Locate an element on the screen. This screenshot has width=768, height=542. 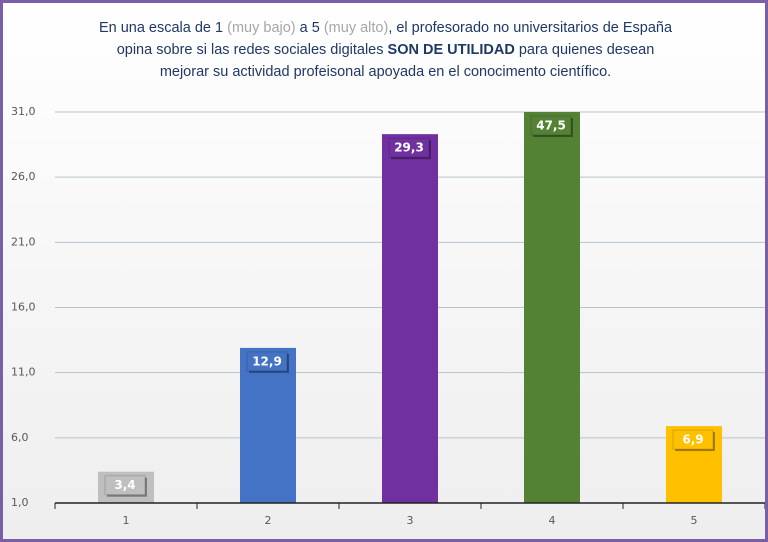
y-tick-label: 11,0 is located at coordinates (23, 372).